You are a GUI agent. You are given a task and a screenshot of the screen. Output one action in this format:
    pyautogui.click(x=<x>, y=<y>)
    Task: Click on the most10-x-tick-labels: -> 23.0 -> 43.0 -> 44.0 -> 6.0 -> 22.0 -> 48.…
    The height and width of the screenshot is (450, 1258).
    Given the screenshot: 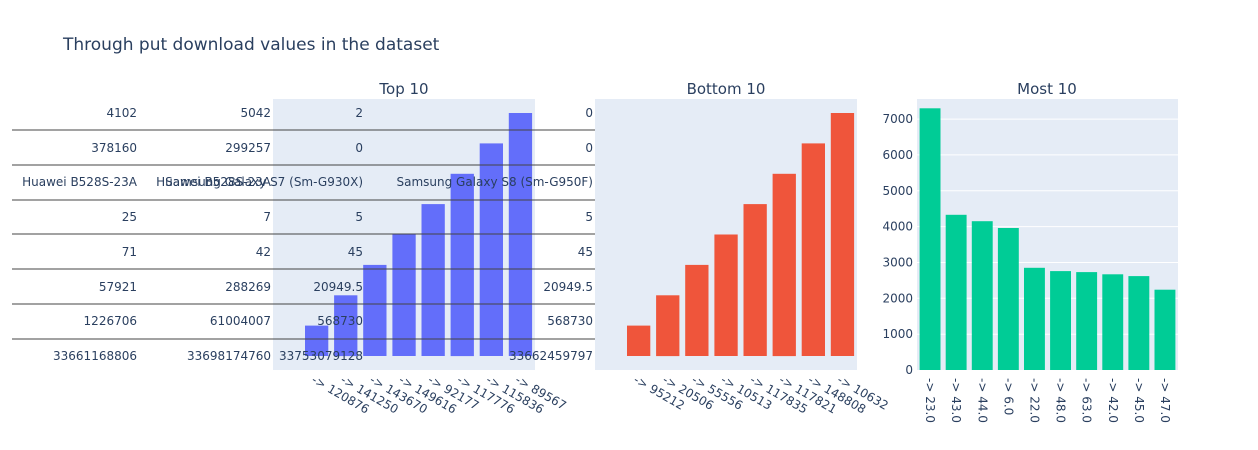 What is the action you would take?
    pyautogui.click(x=1047, y=400)
    